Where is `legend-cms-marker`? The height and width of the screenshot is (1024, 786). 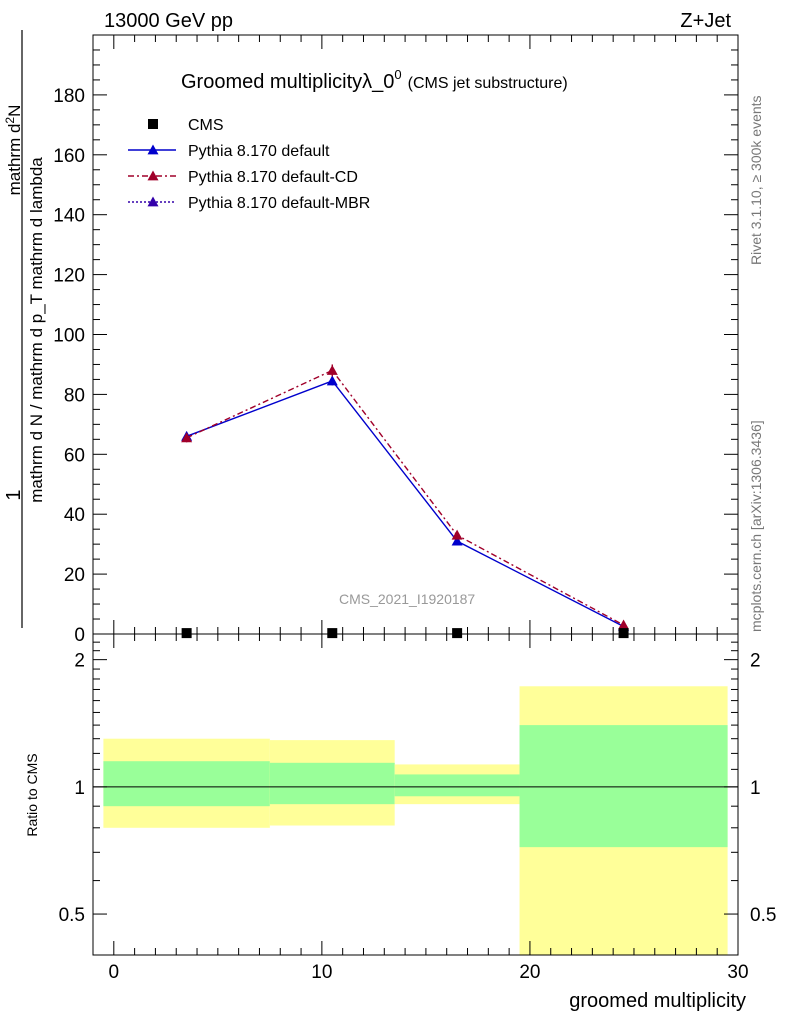 legend-cms-marker is located at coordinates (153, 124).